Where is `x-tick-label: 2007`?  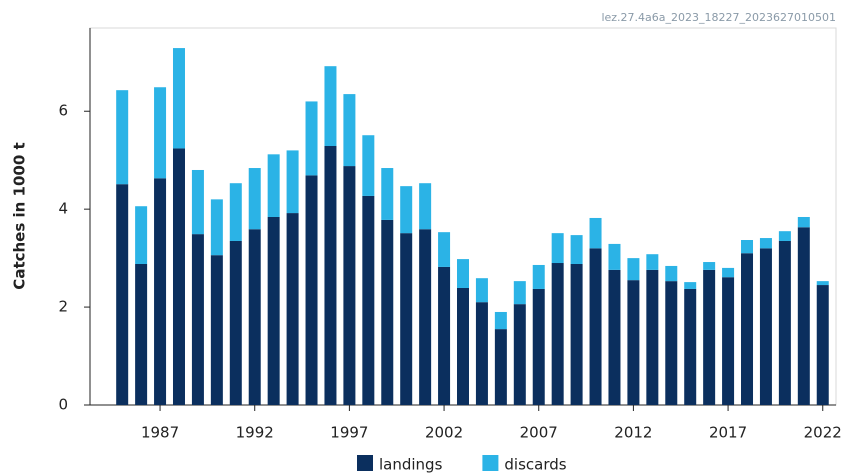 x-tick-label: 2007 is located at coordinates (539, 433).